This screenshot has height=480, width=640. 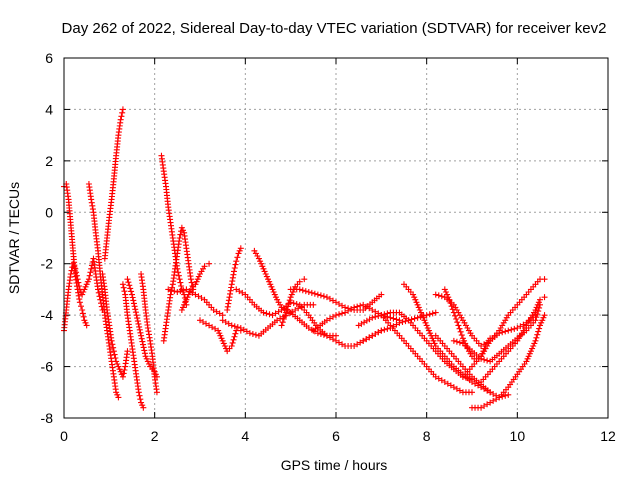 I want to click on y-tick-label: -2, so click(x=47, y=264).